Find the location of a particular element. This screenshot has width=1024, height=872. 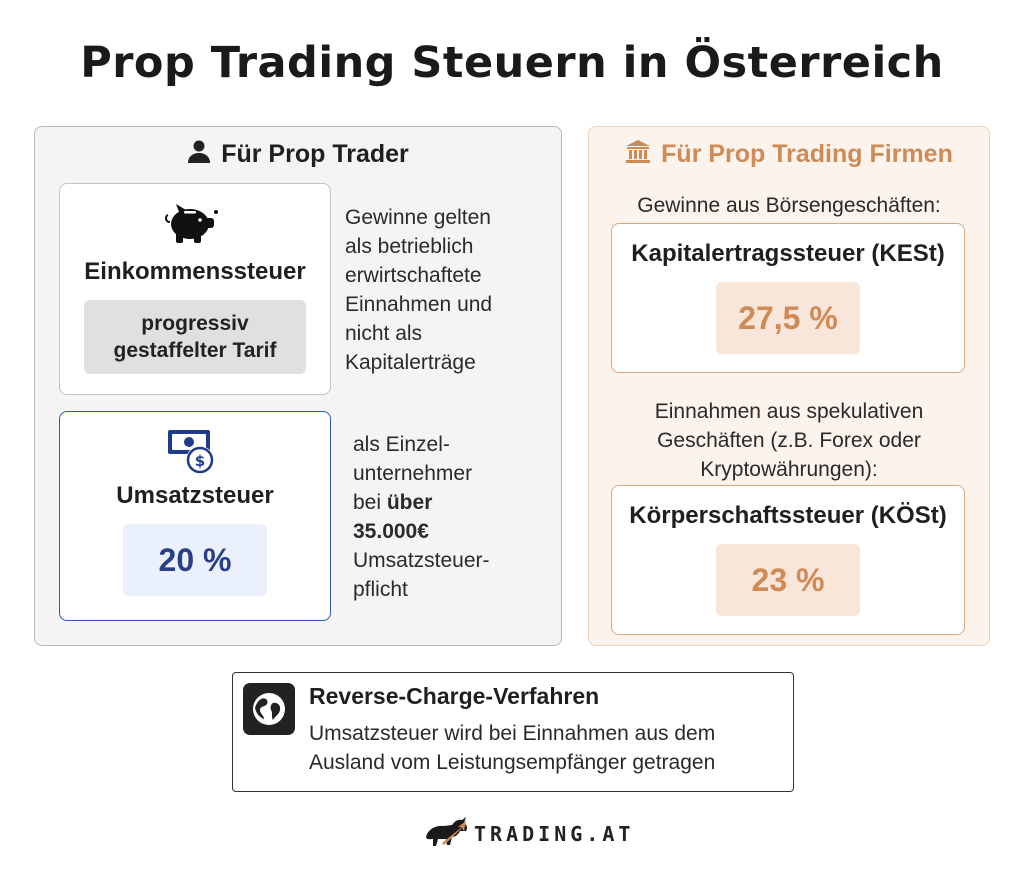

ust-threshold: 35.000€ is located at coordinates (391, 531).